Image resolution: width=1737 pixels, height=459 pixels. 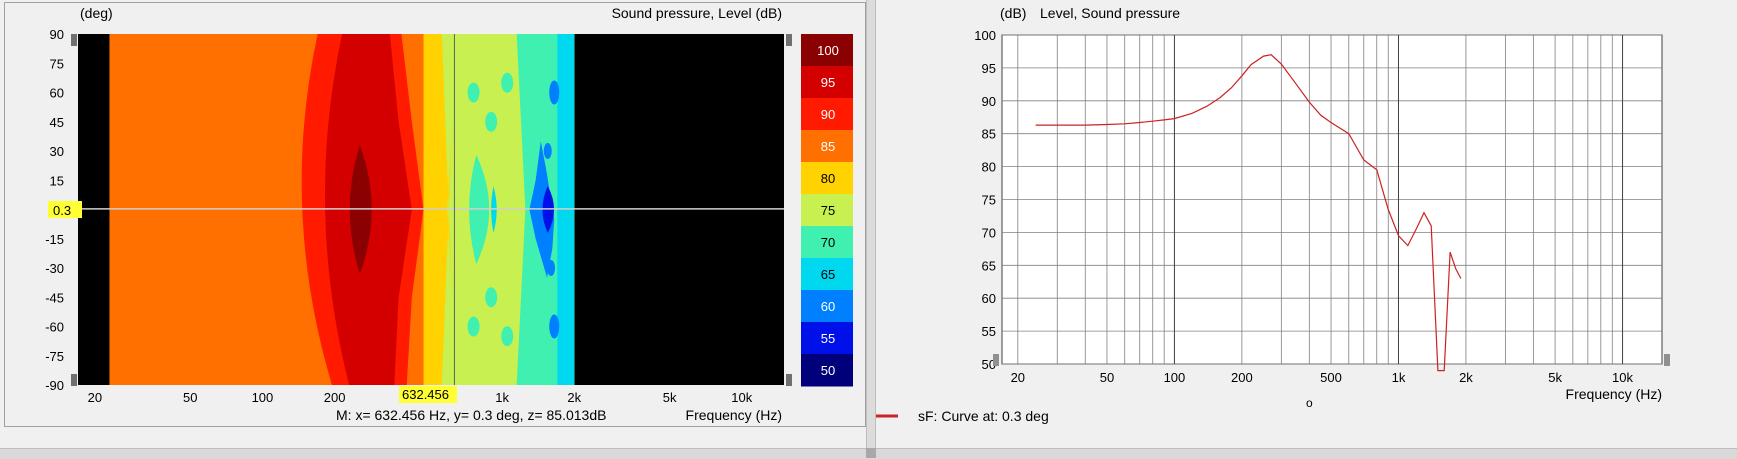 I want to click on left-y-tick-label: 45, so click(x=57, y=122).